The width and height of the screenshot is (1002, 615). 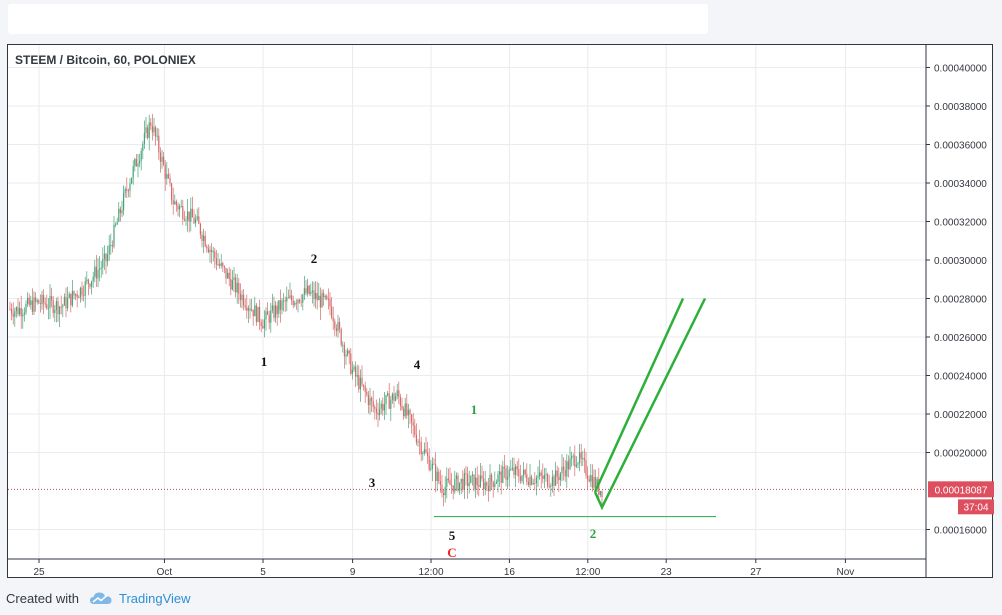 I want to click on x-tick-label: 27, so click(x=756, y=572).